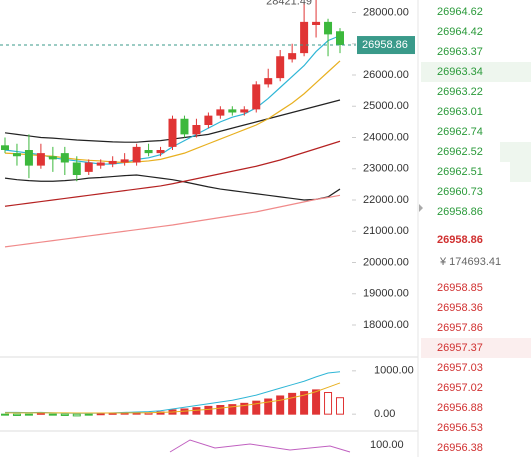  I want to click on y-tick-label: 25000.00, so click(386, 106).